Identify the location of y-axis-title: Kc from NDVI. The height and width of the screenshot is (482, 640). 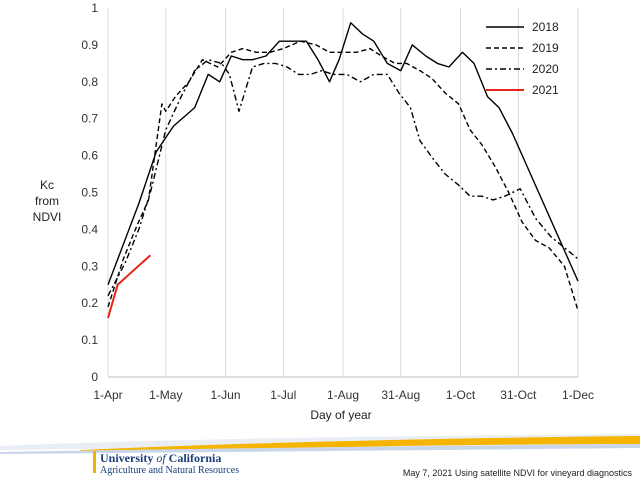
(47, 201).